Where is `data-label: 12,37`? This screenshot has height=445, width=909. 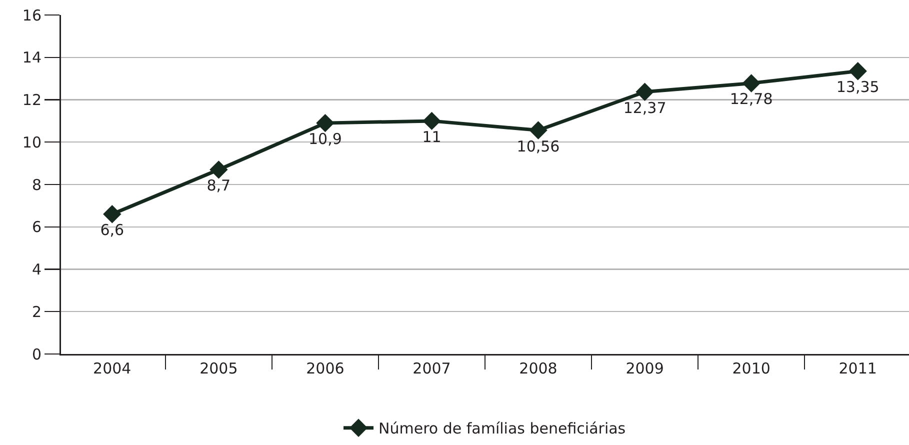 data-label: 12,37 is located at coordinates (644, 107).